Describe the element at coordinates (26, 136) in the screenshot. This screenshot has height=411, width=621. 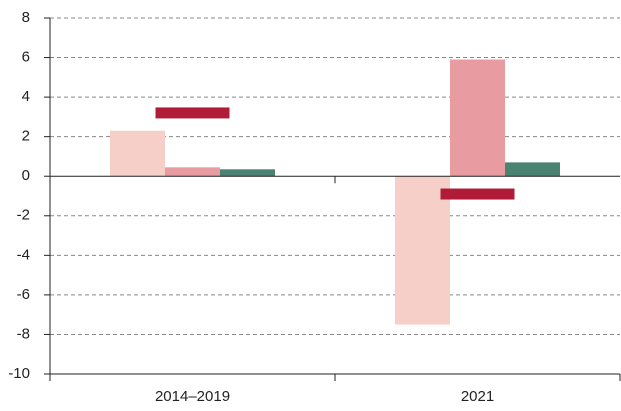
I see `y-tick-label: 2` at that location.